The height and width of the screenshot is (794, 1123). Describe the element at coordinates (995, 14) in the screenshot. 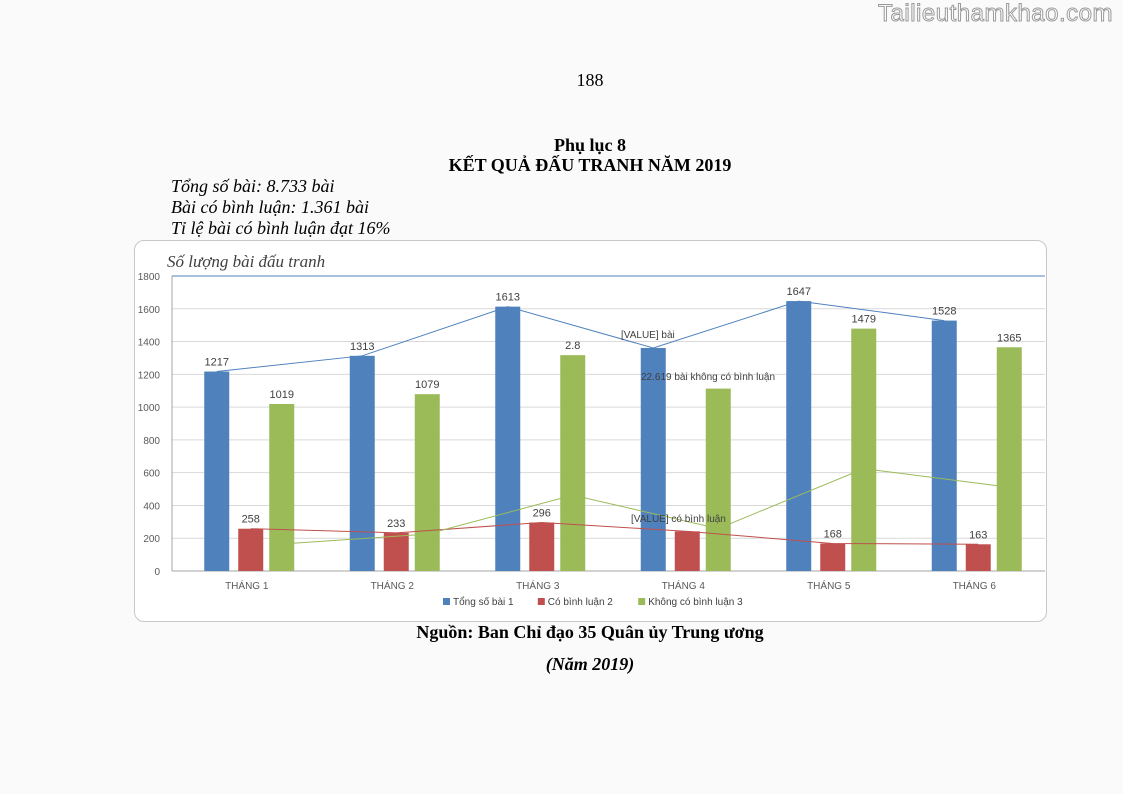

I see `watermark: Tailieuthamkhao.com` at that location.